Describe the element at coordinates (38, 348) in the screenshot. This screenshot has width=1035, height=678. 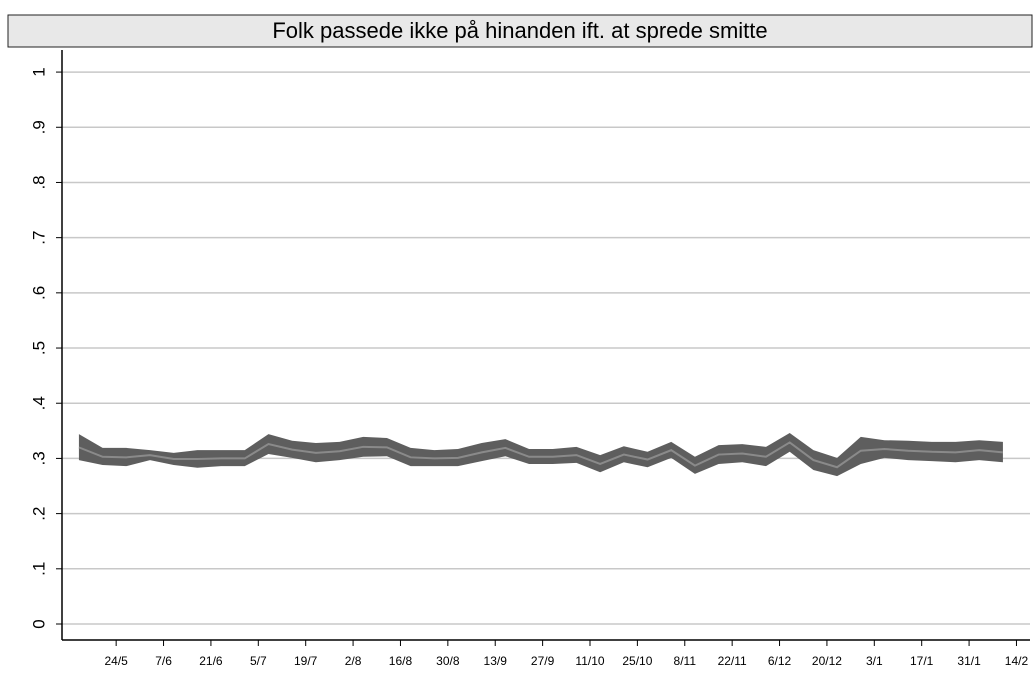
I see `y-tick-label: .5` at that location.